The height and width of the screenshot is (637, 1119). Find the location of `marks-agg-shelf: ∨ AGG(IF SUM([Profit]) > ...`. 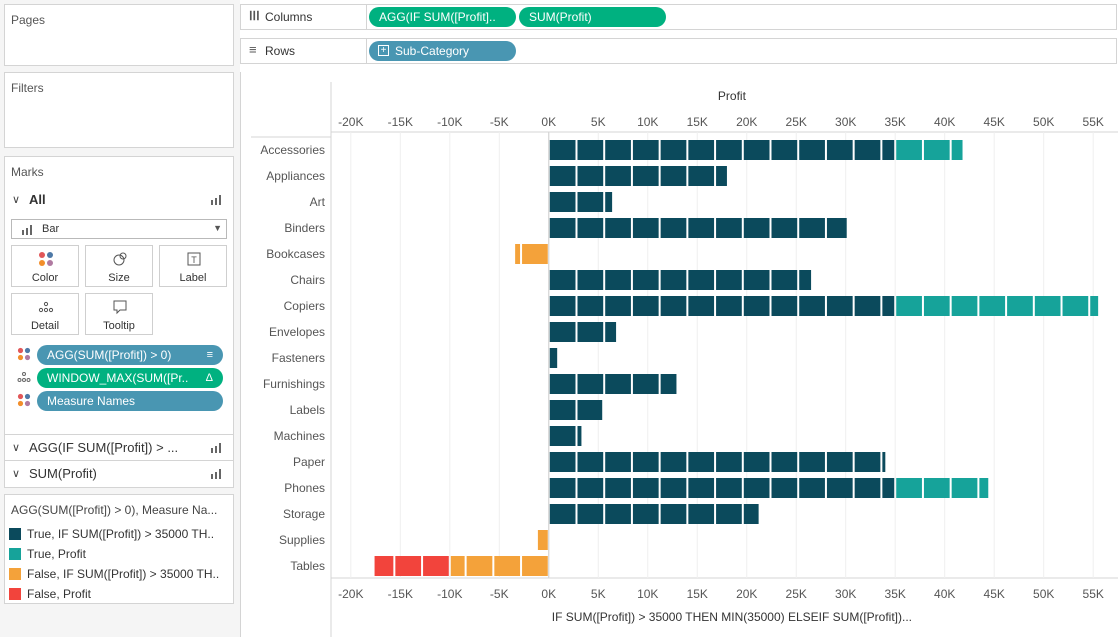

marks-agg-shelf: ∨ AGG(IF SUM([Profit]) > ... is located at coordinates (119, 447).